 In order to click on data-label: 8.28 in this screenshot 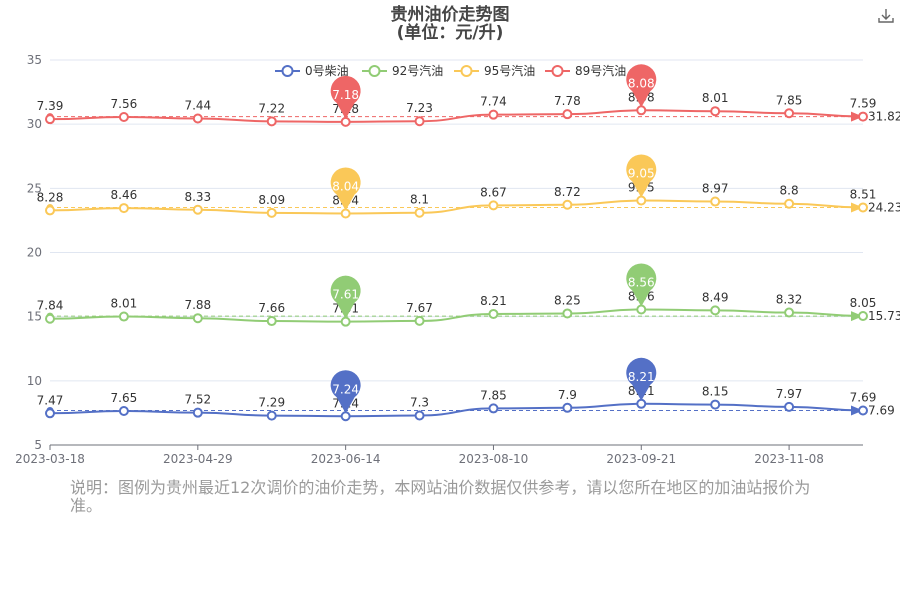, I will do `click(50, 197)`.